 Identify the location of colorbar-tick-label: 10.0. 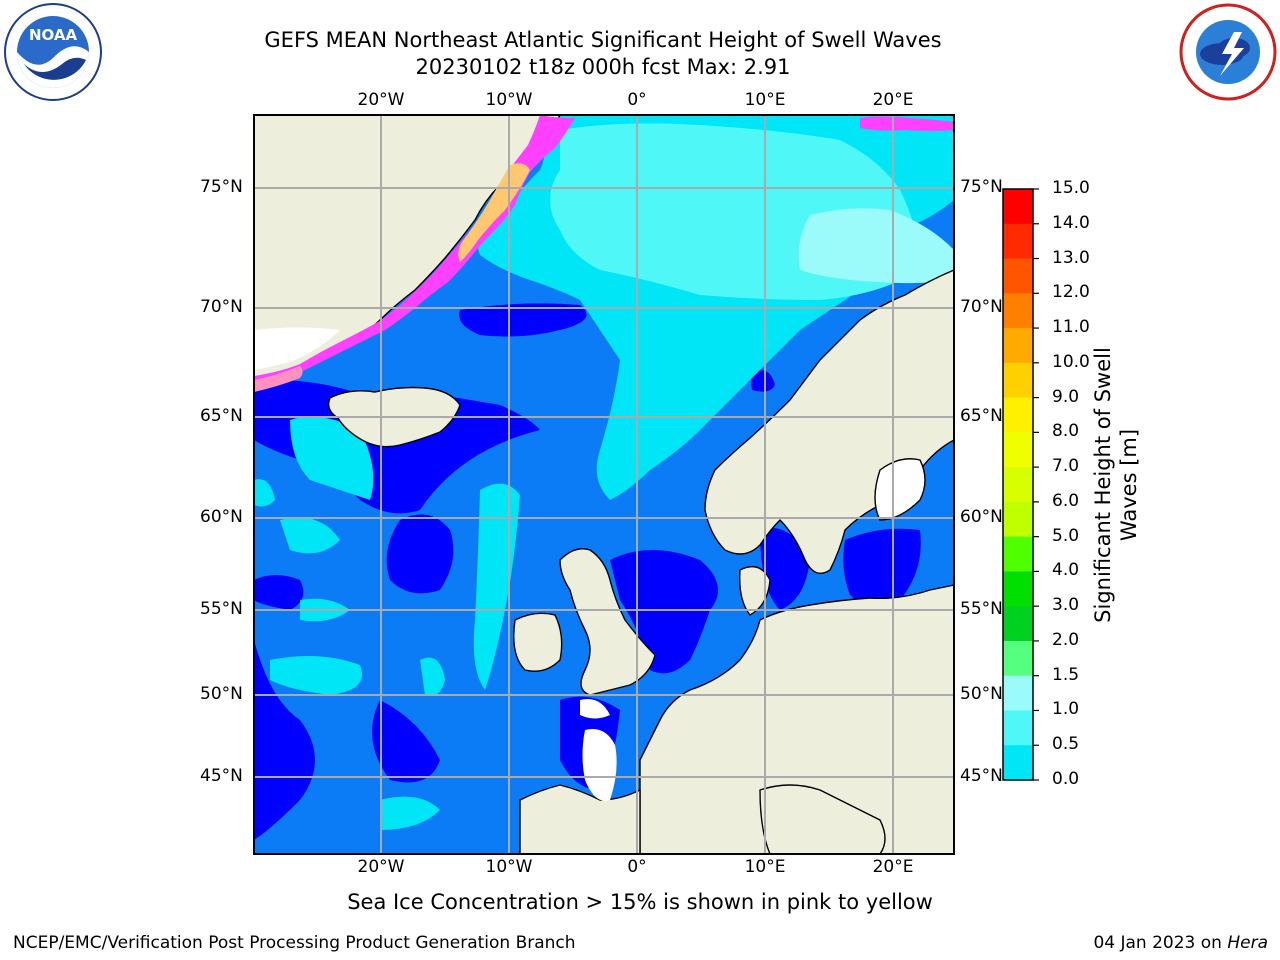
(1071, 361).